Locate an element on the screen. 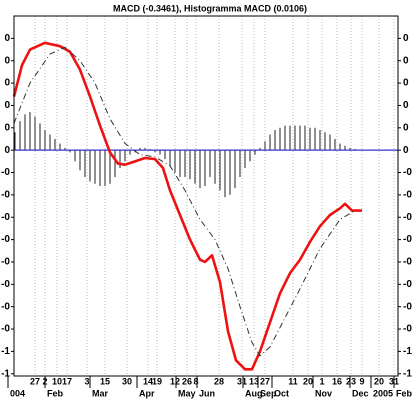 This screenshot has height=400, width=420. x-month-label: Oct is located at coordinates (281, 393).